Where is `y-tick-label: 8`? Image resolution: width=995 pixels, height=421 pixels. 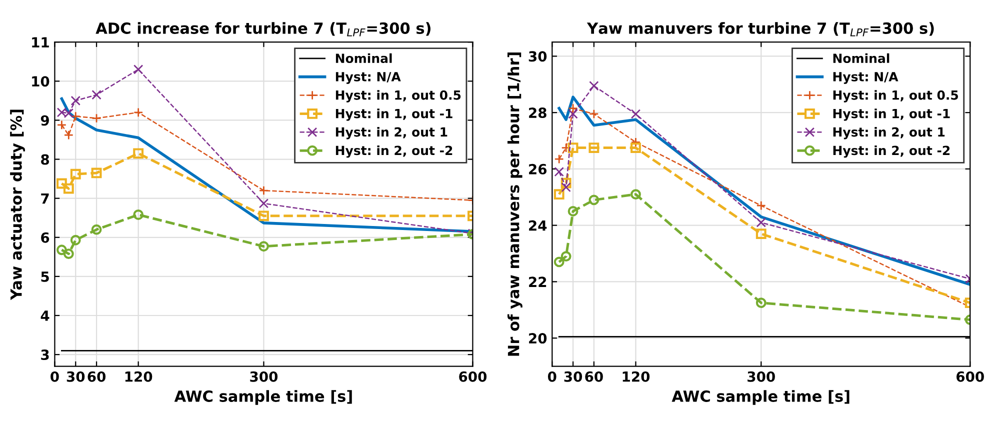
y-tick-label: 8 is located at coordinates (45, 159).